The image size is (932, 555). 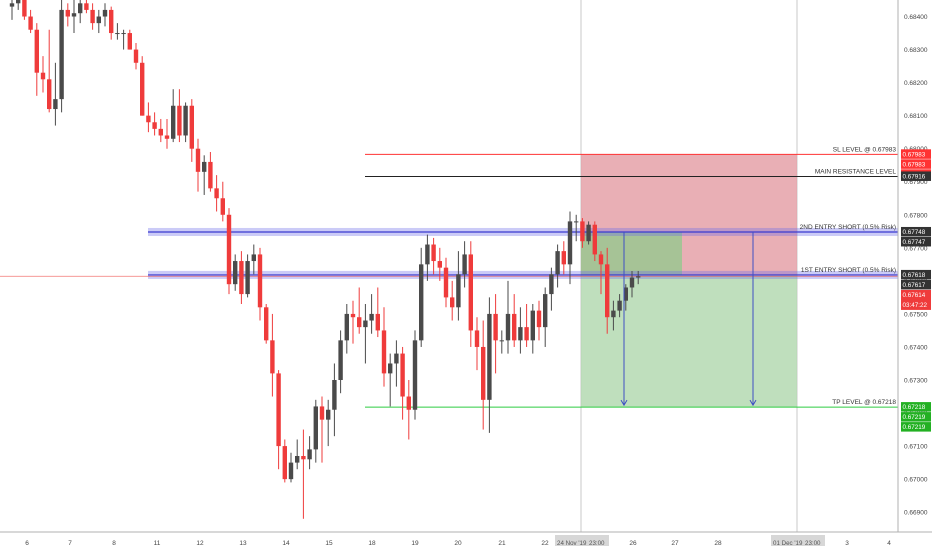 What do you see at coordinates (914, 285) in the screenshot?
I see `price-badge-text: 0.67617` at bounding box center [914, 285].